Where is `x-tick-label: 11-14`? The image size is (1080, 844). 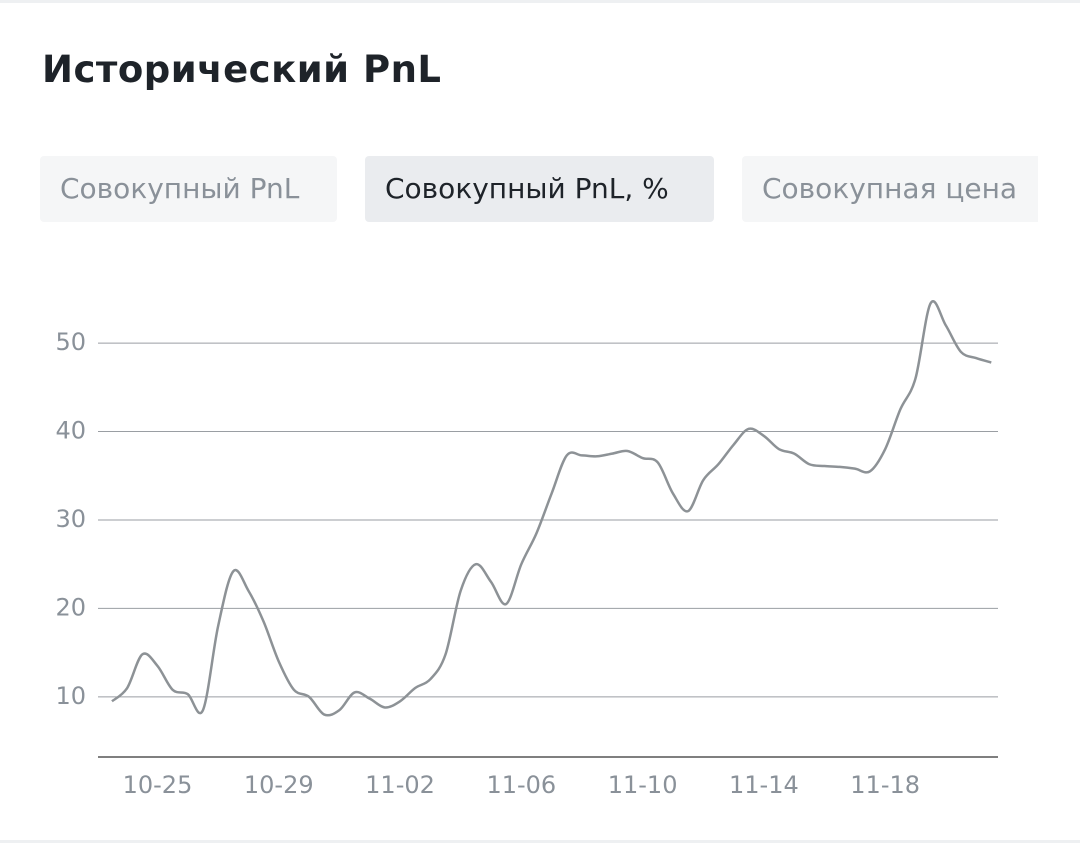
x-tick-label: 11-14 is located at coordinates (764, 785).